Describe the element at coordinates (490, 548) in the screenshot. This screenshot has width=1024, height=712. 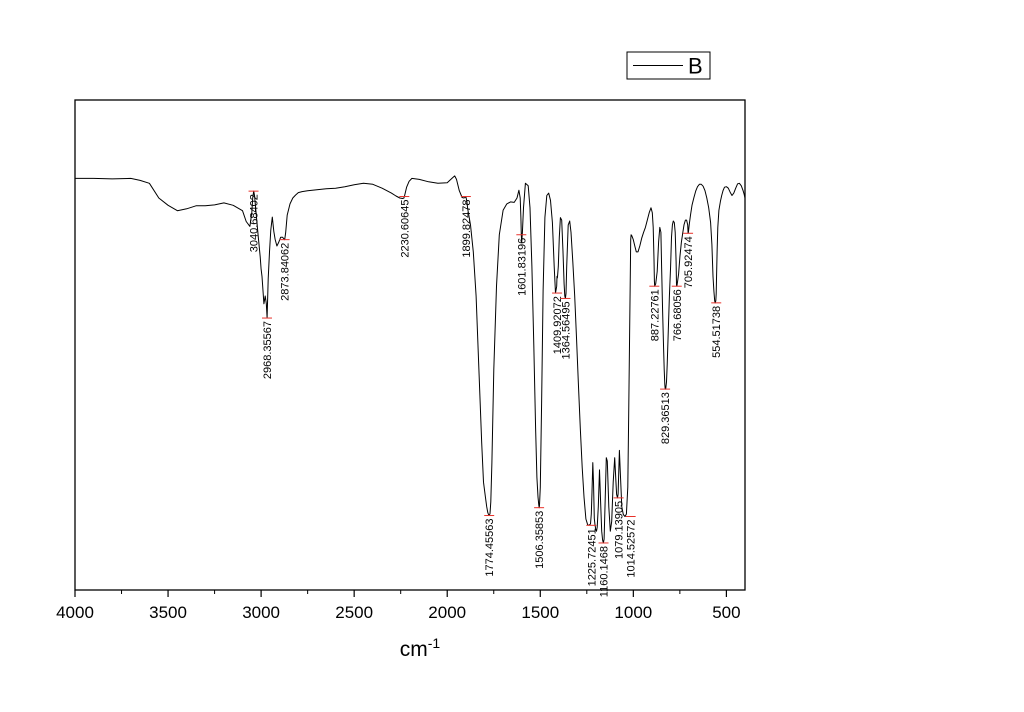
I see `peak-label: 1774.45563` at that location.